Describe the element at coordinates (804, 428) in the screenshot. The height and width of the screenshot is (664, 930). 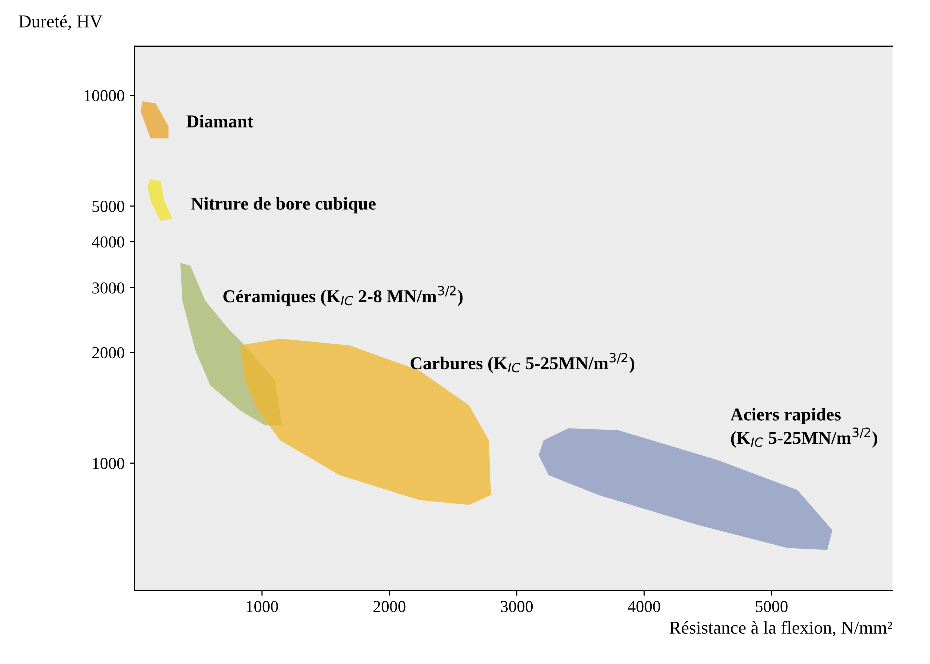
I see `annotation: Aciers rapides (K$_{IC}$ 5-25MN/m$^{3/2}$)` at that location.